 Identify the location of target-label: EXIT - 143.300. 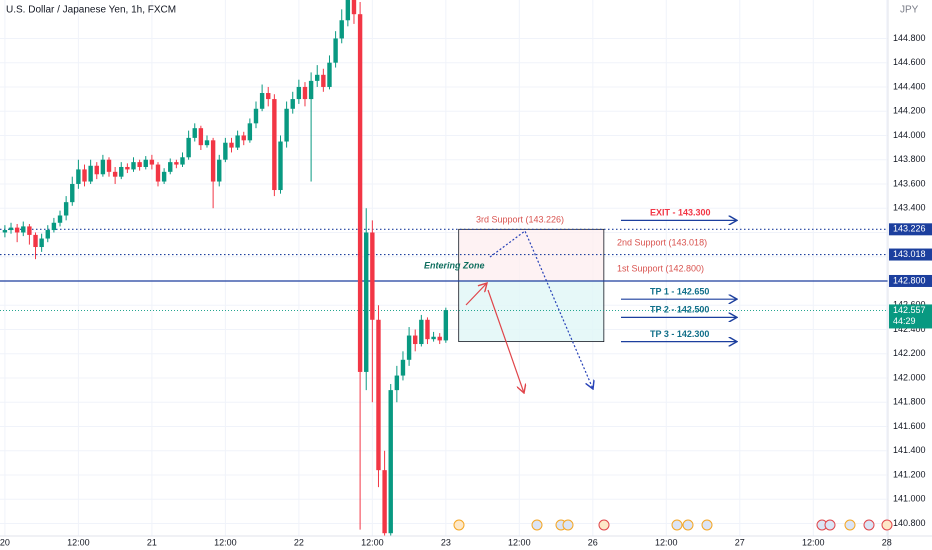
(680, 213).